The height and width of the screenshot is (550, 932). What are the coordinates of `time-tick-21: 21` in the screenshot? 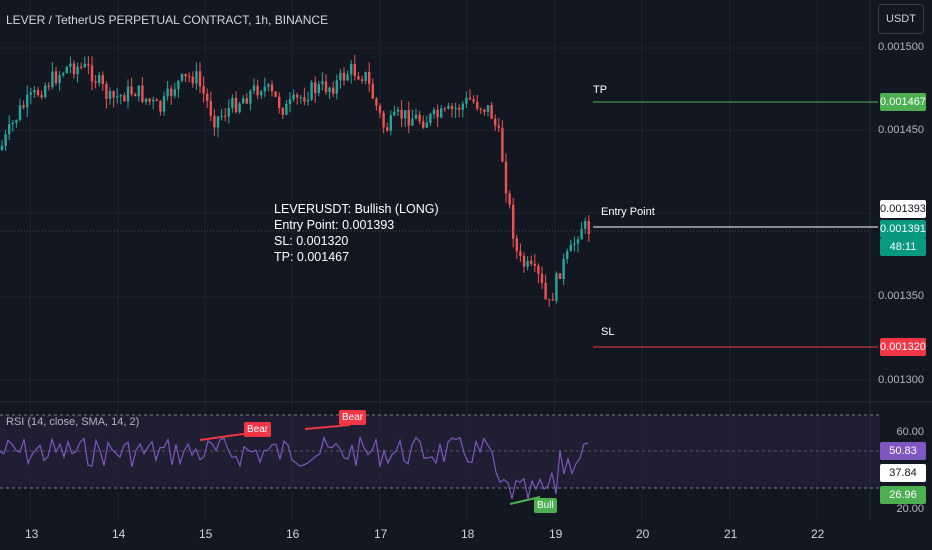 It's located at (731, 534).